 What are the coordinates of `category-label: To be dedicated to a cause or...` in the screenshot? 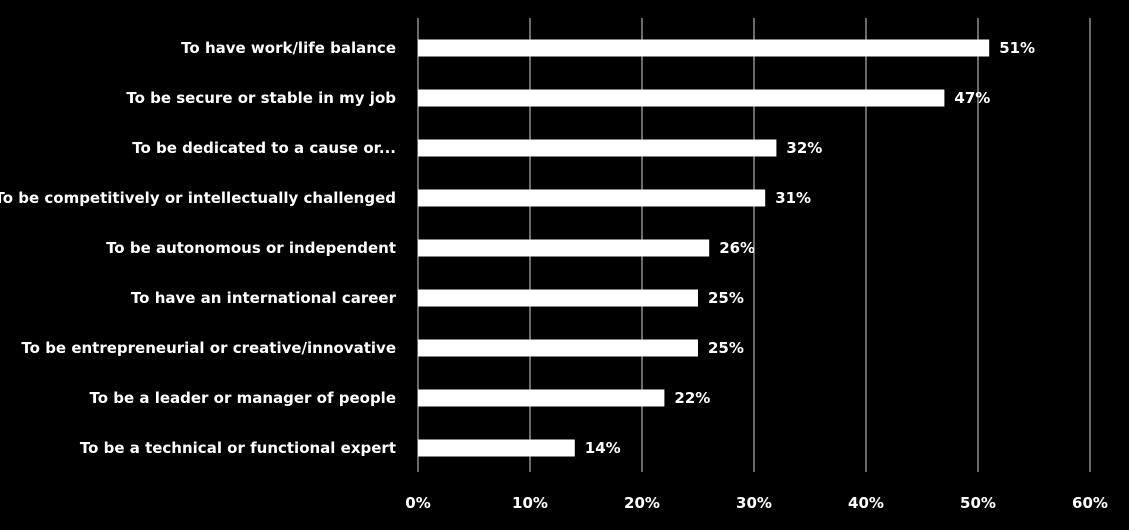 It's located at (264, 148).